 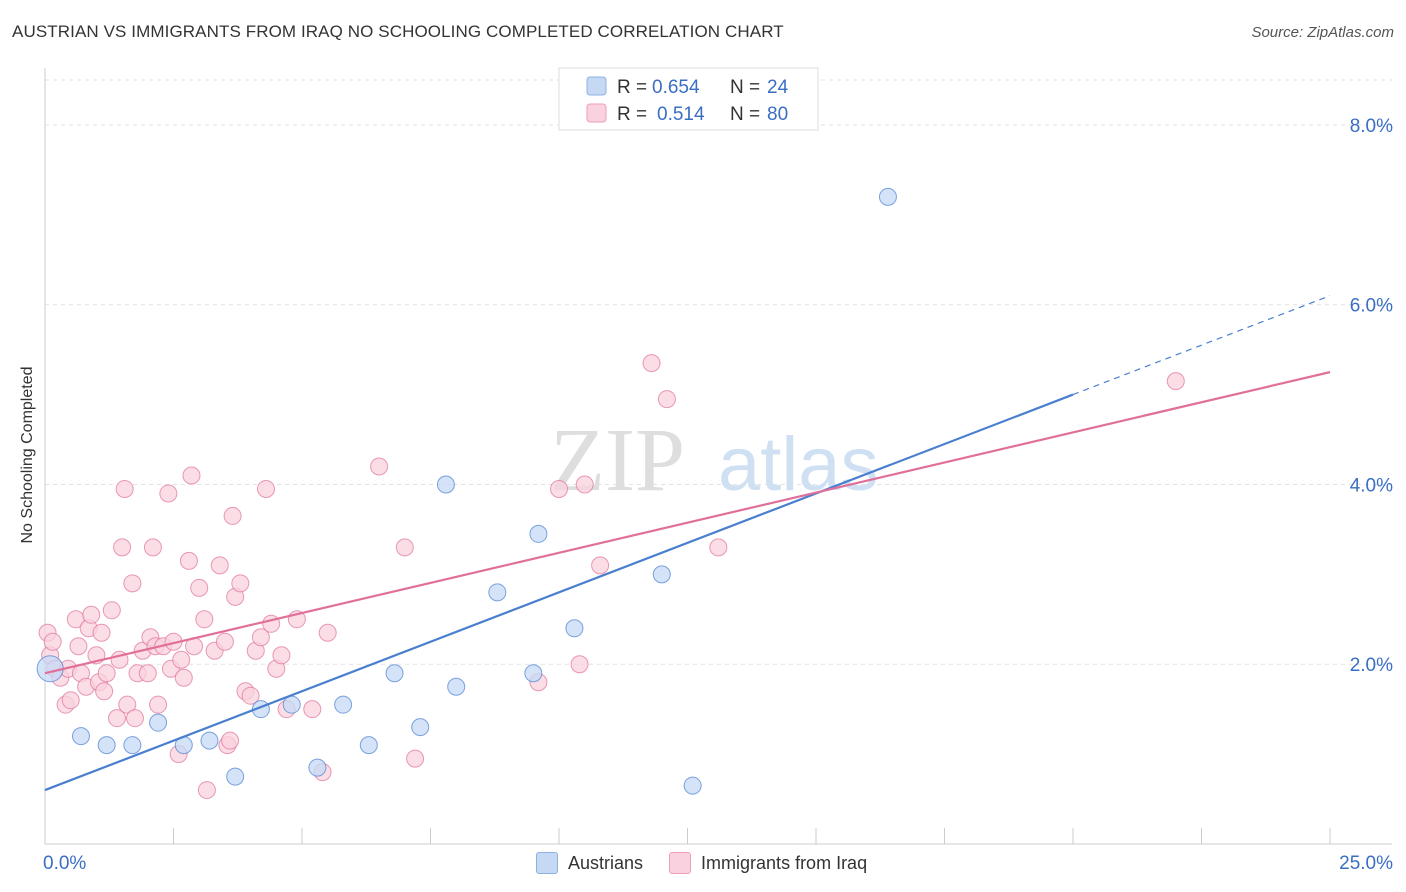 What do you see at coordinates (596, 113) in the screenshot?
I see `legend-swatch-iraq` at bounding box center [596, 113].